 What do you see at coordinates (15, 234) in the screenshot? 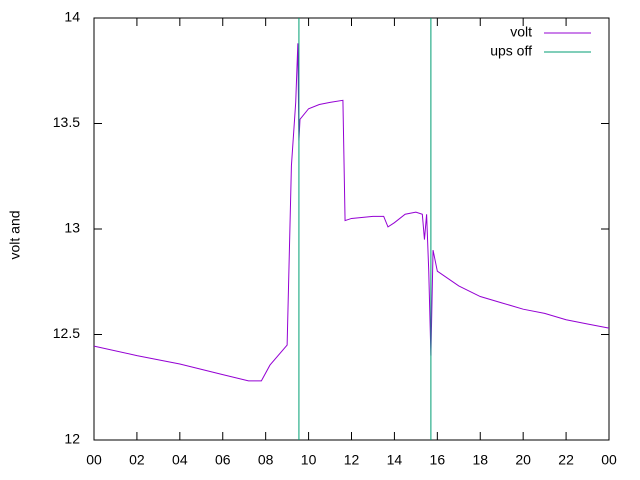
I see `y-axis-label: volt and` at bounding box center [15, 234].